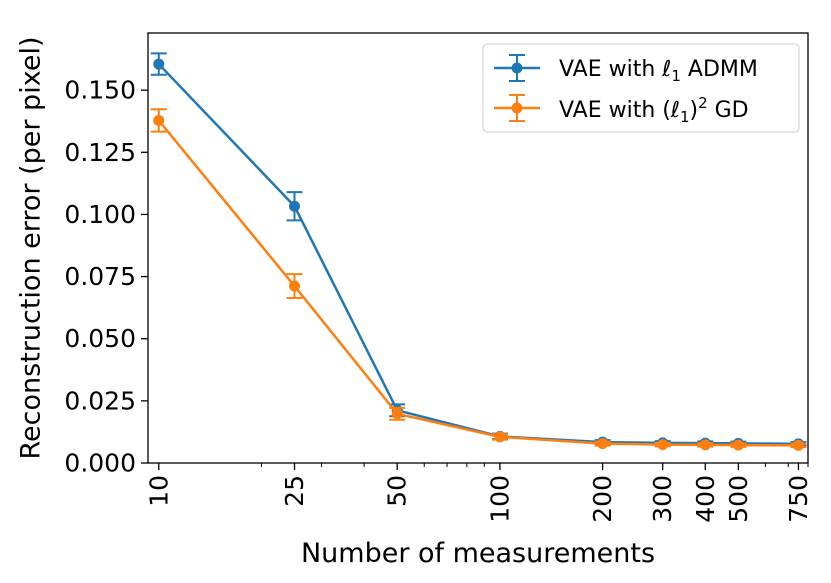 The image size is (831, 583). I want to click on y-tick-label: 0.125, so click(100, 152).